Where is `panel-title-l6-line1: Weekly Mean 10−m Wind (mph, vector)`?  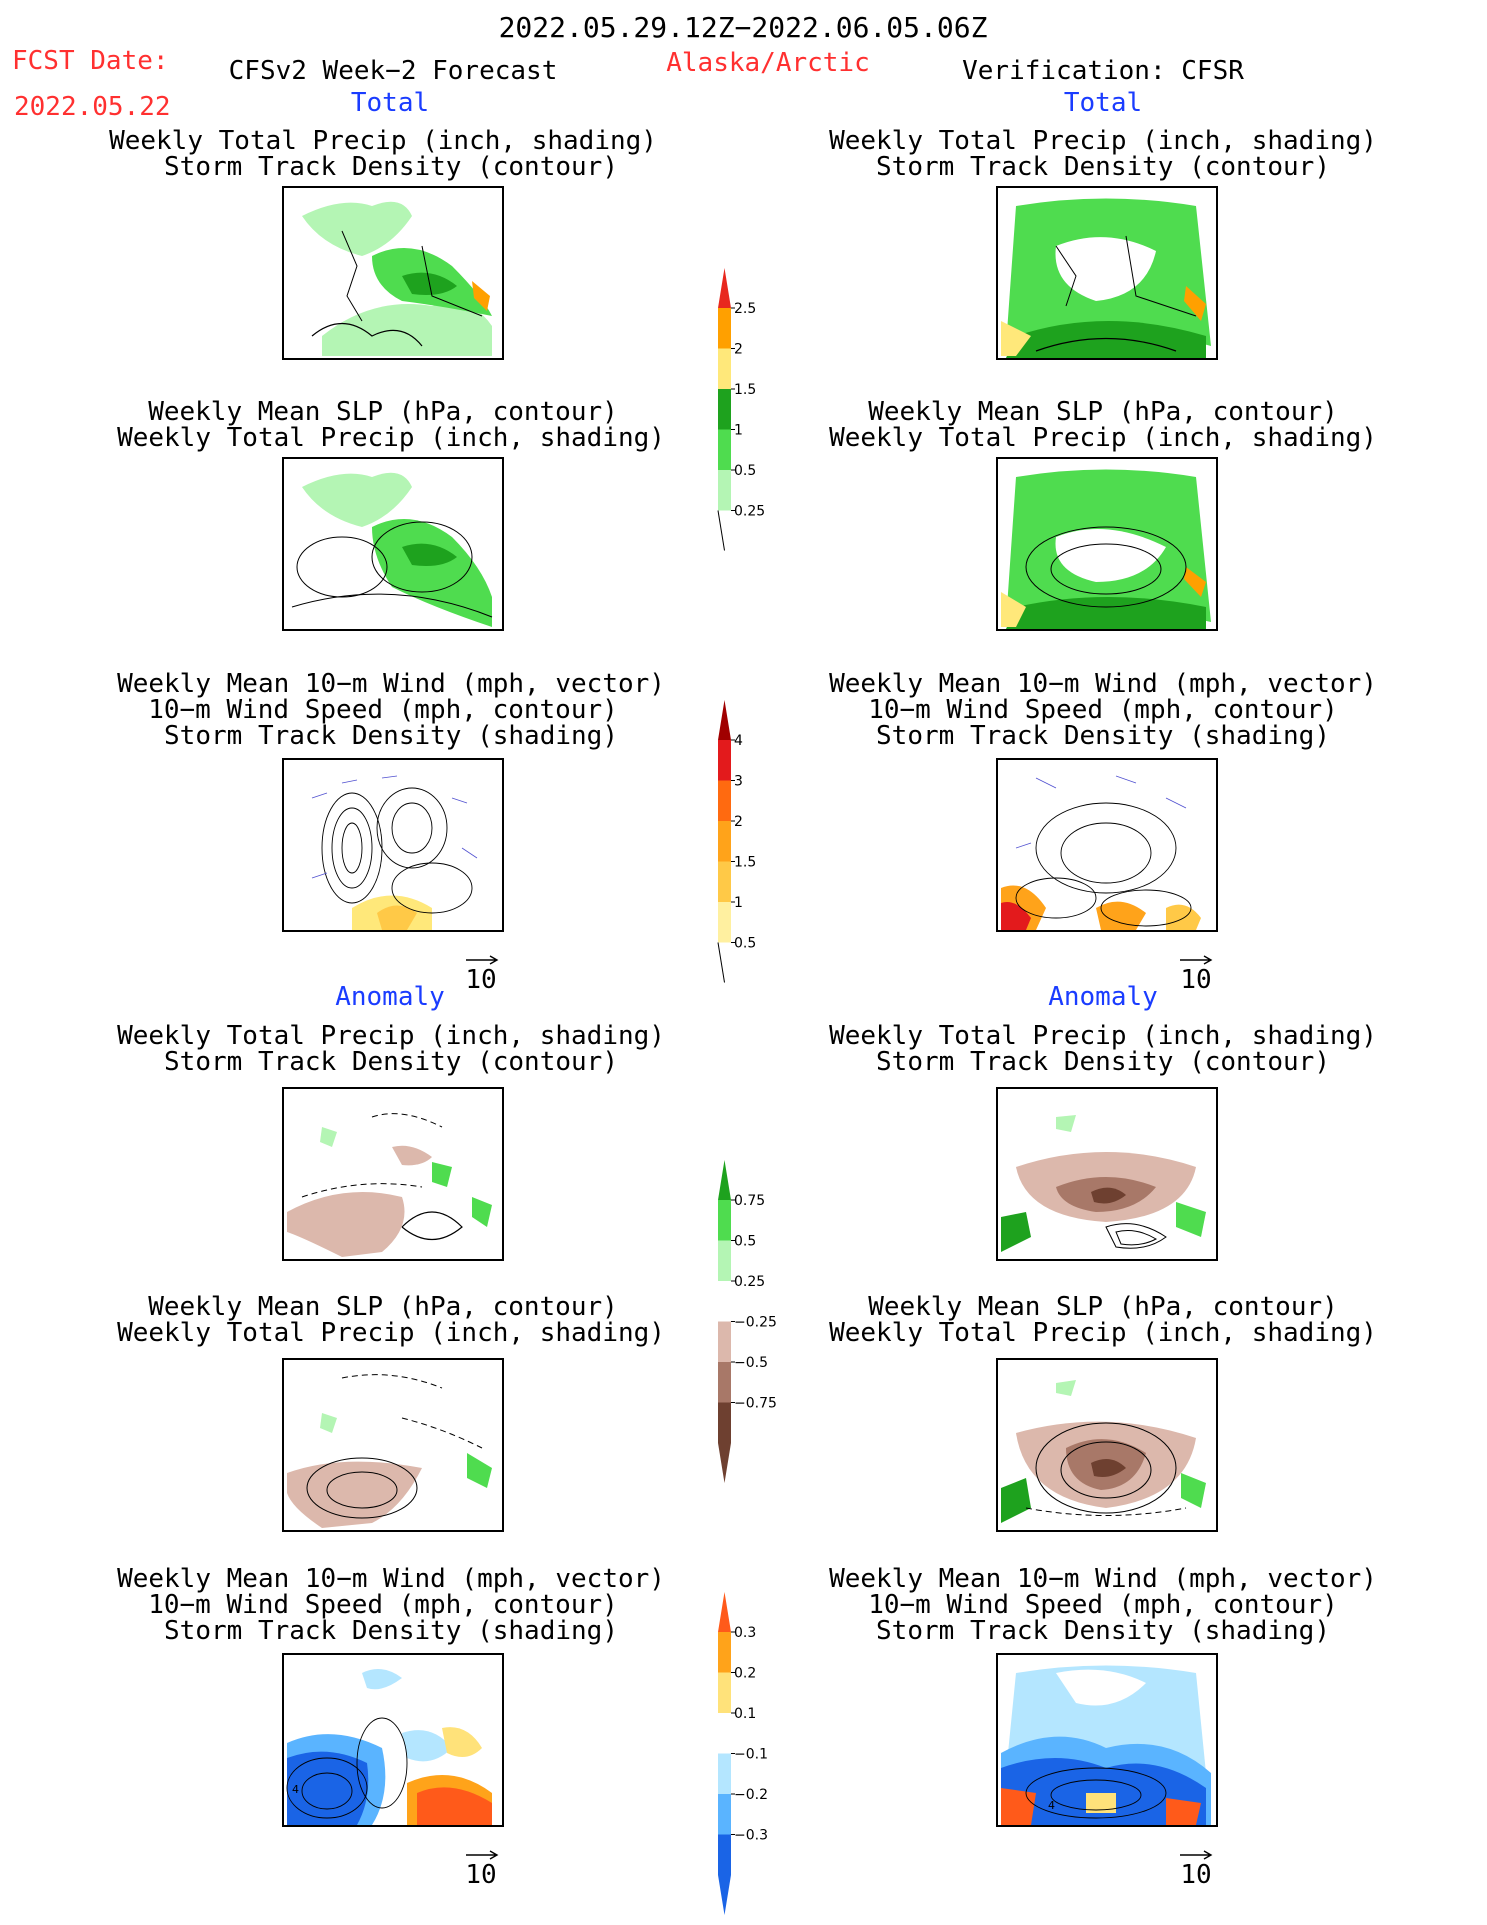 panel-title-l6-line1: Weekly Mean 10−m Wind (mph, vector) is located at coordinates (391, 1579).